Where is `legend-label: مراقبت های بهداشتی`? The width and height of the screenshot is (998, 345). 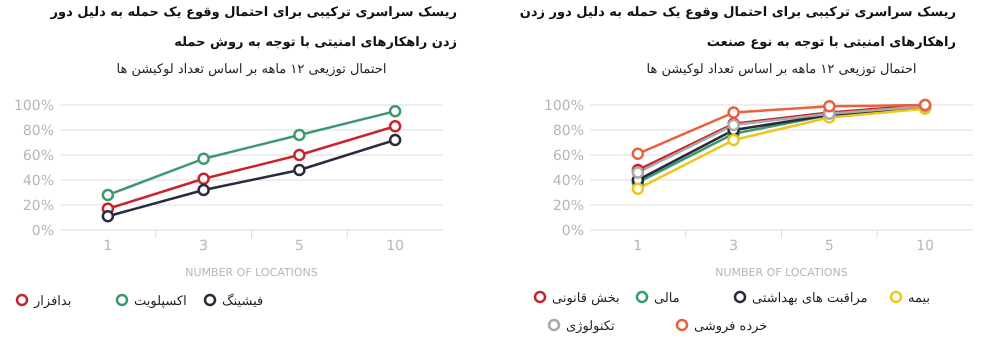
legend-label: مراقبت های بهداشتی is located at coordinates (810, 298).